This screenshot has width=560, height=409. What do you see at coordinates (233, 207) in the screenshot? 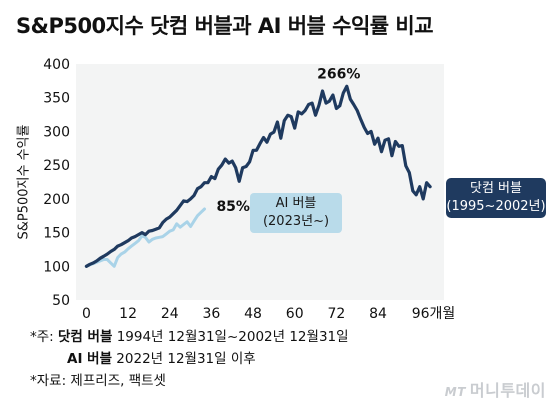
I see `ai-end-label: 85%` at bounding box center [233, 207].